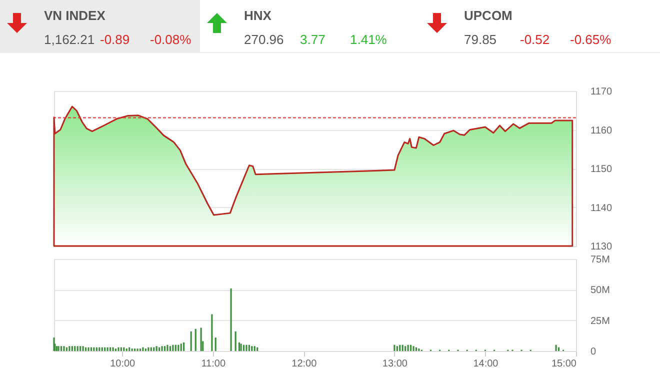 The image size is (660, 376). I want to click on data-label: 79.85, so click(480, 39).